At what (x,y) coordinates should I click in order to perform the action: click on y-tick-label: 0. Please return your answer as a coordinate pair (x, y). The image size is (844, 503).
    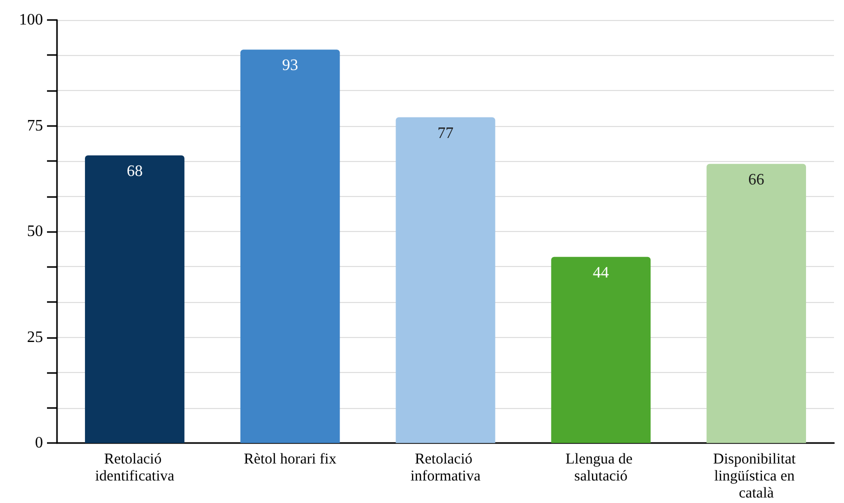
    Looking at the image, I should click on (39, 443).